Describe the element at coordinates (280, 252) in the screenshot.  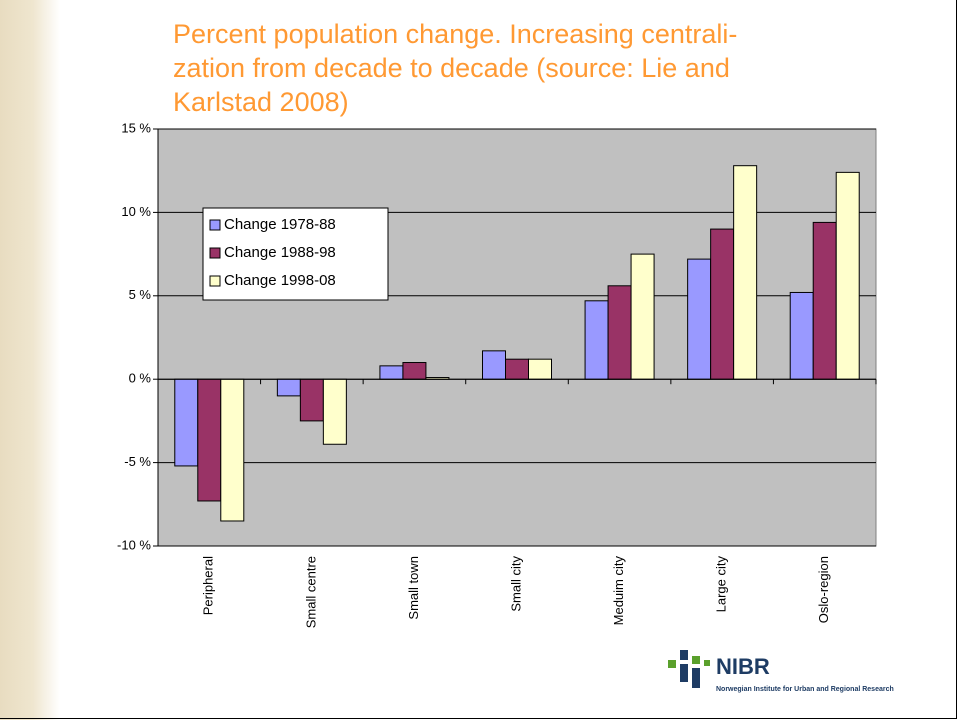
I see `legend-label: Change 1988-98` at that location.